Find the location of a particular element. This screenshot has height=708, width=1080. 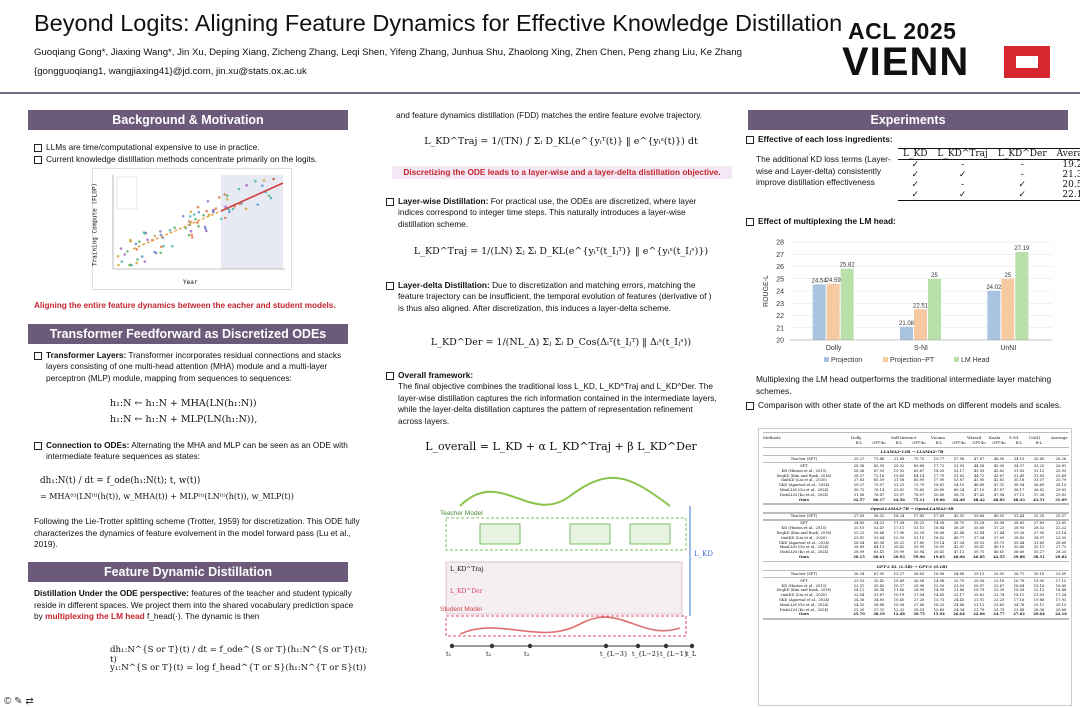

table-row: 20.58 is located at coordinates (979, 580).